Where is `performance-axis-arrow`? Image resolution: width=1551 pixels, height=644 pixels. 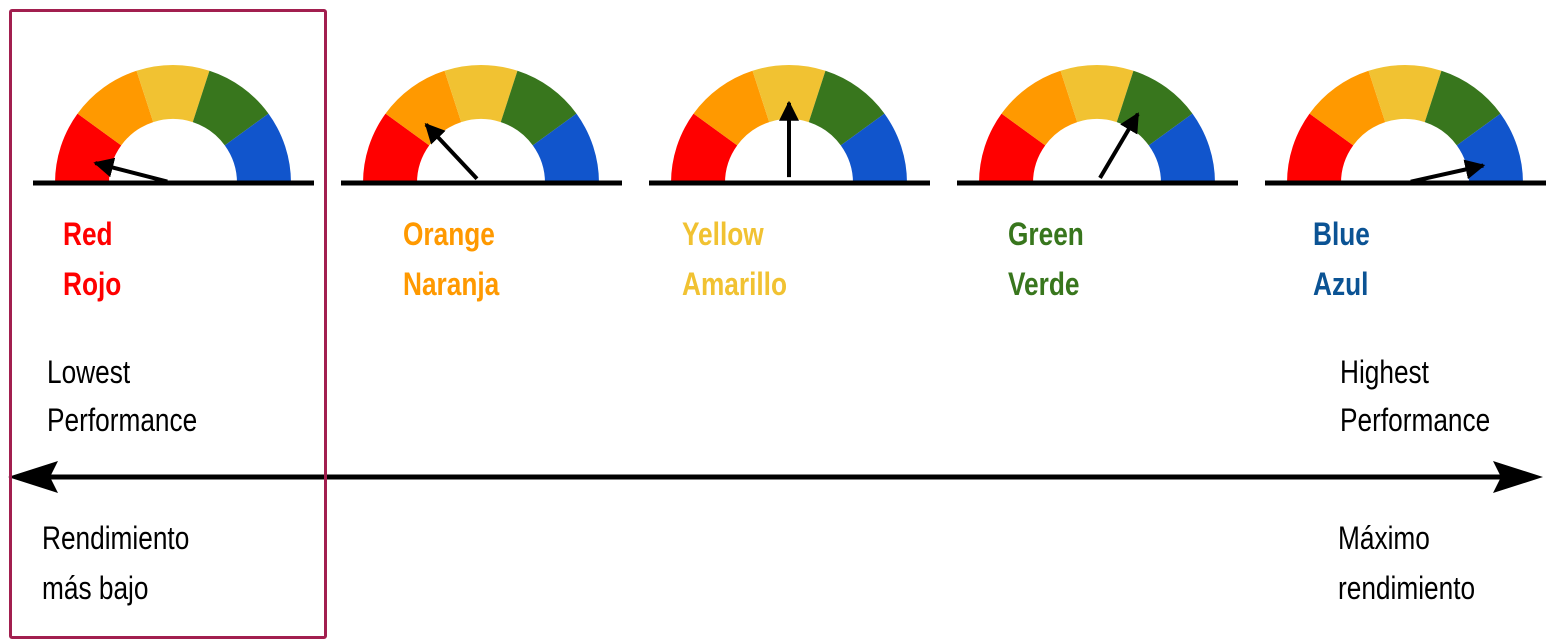
performance-axis-arrow is located at coordinates (775, 477).